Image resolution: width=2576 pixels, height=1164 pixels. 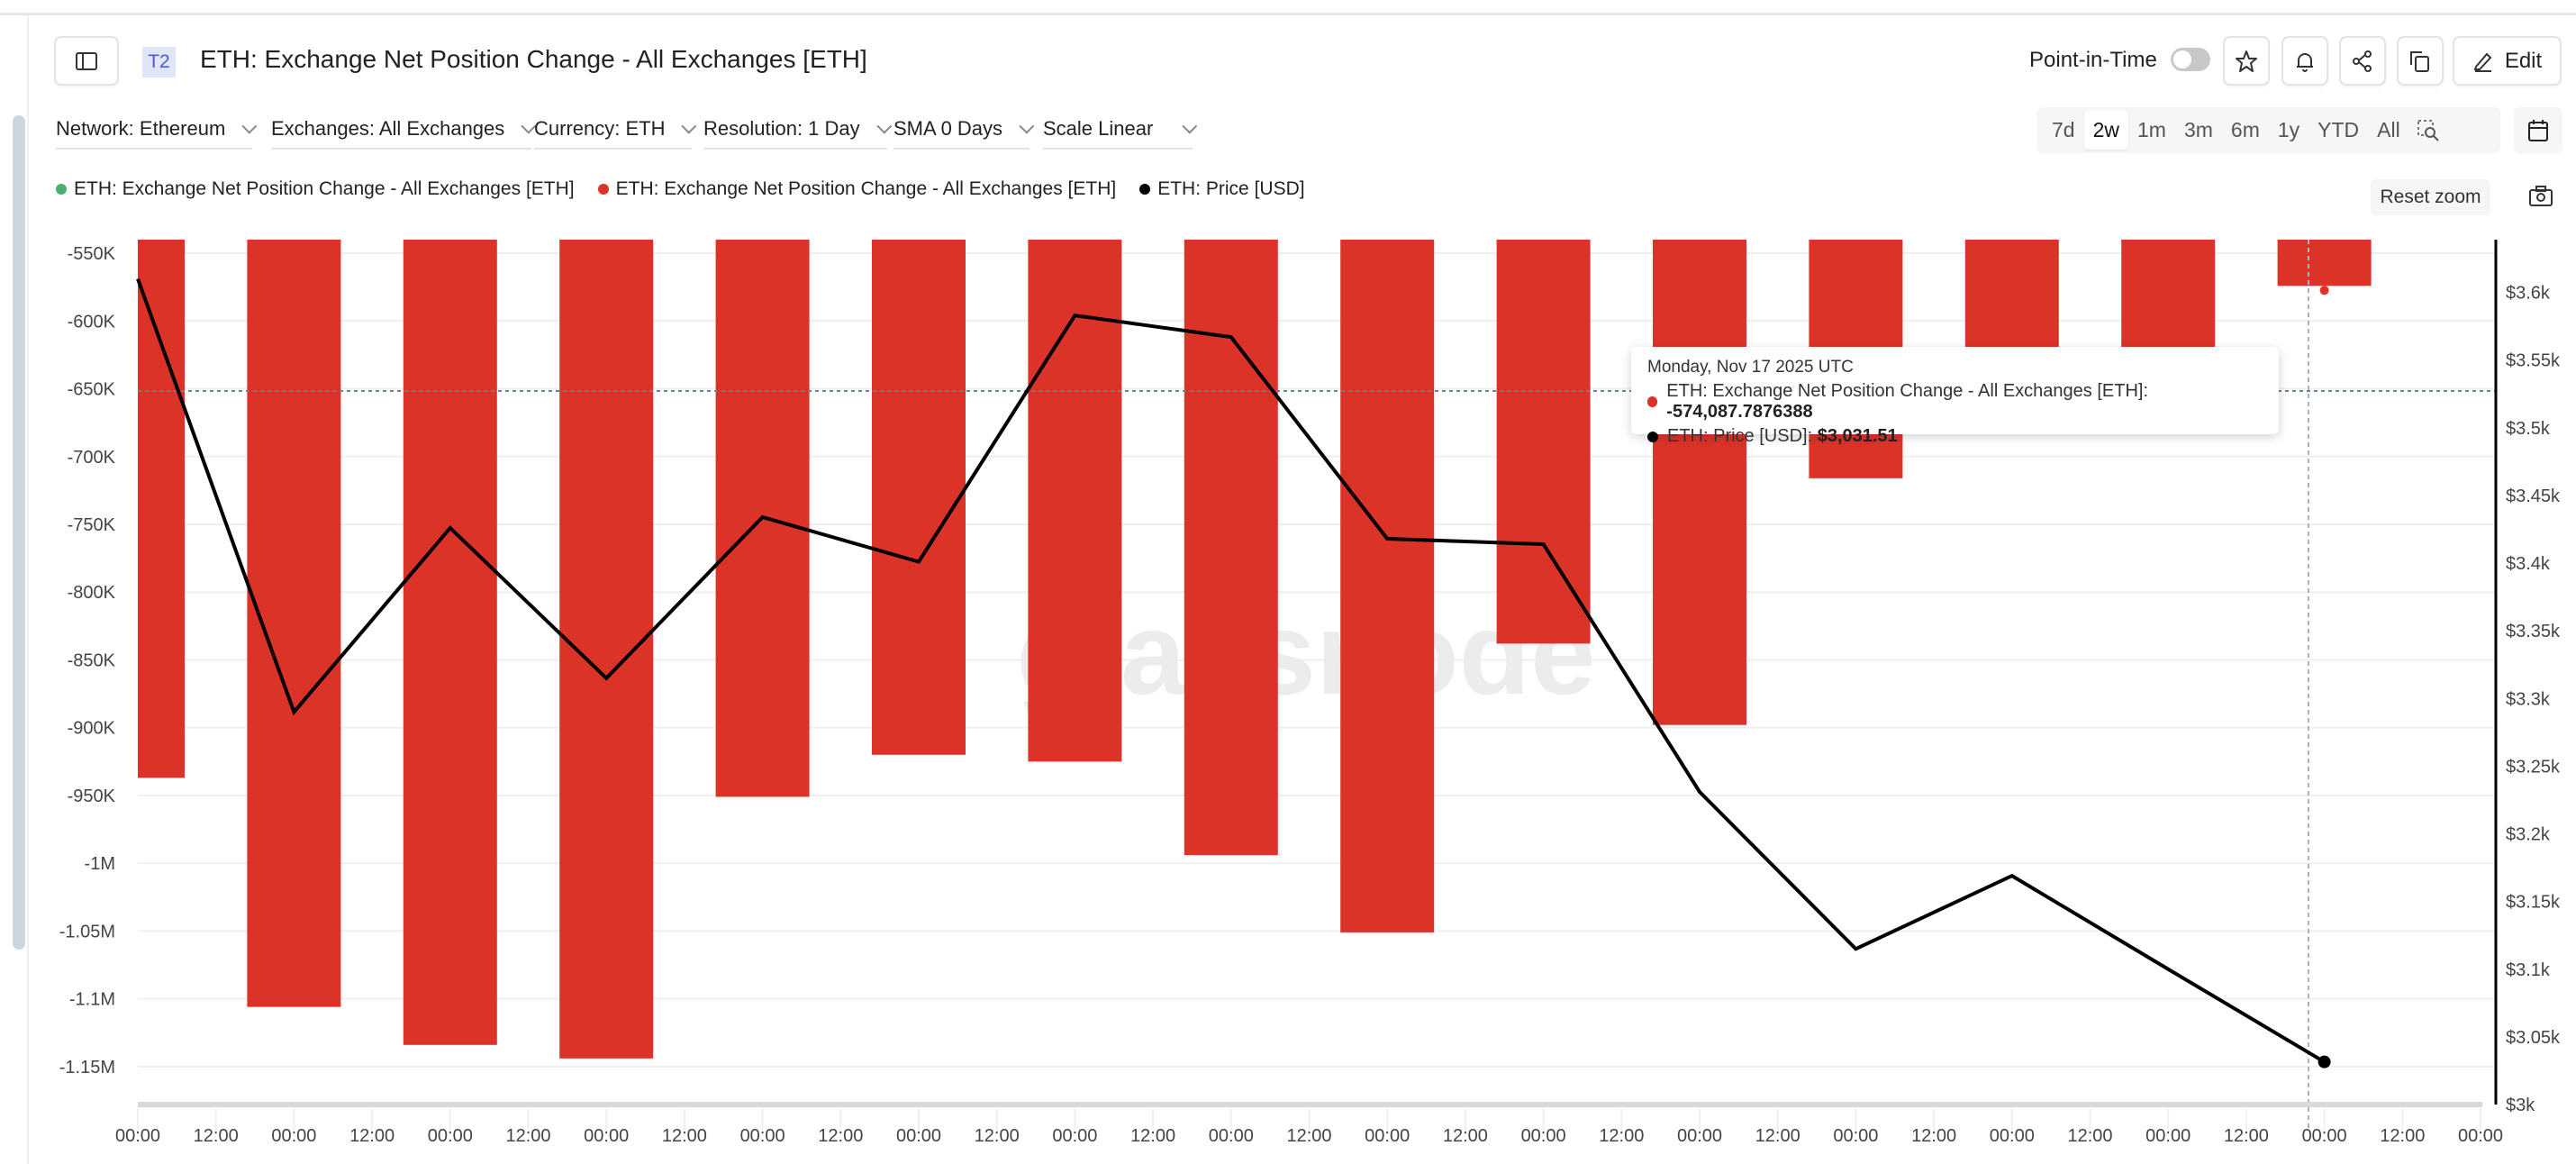 I want to click on edit-label: Edit, so click(x=2523, y=60).